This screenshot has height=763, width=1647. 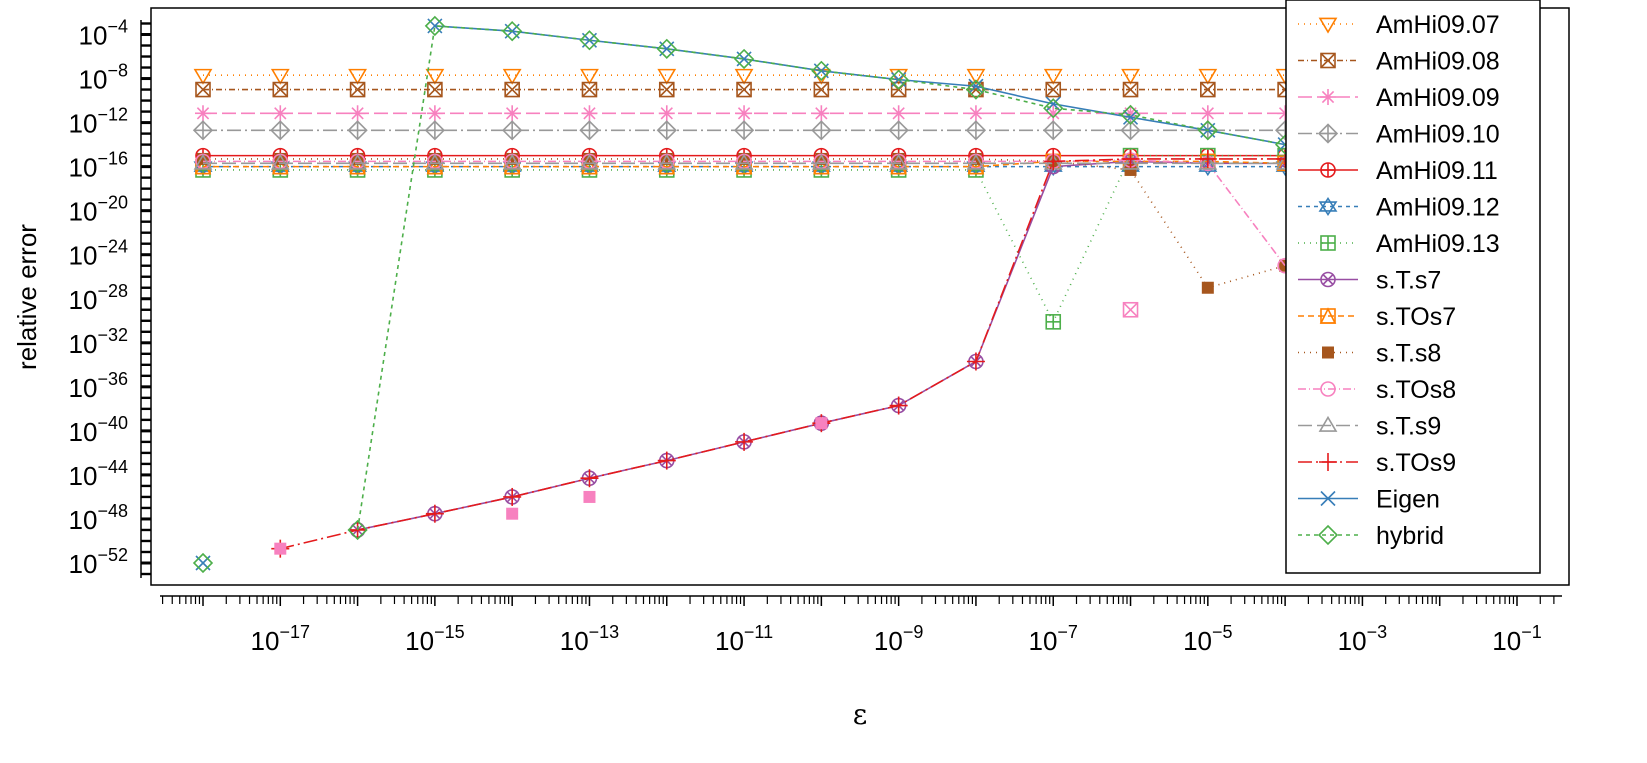 What do you see at coordinates (860, 714) in the screenshot?
I see `x-axis-label: ε` at bounding box center [860, 714].